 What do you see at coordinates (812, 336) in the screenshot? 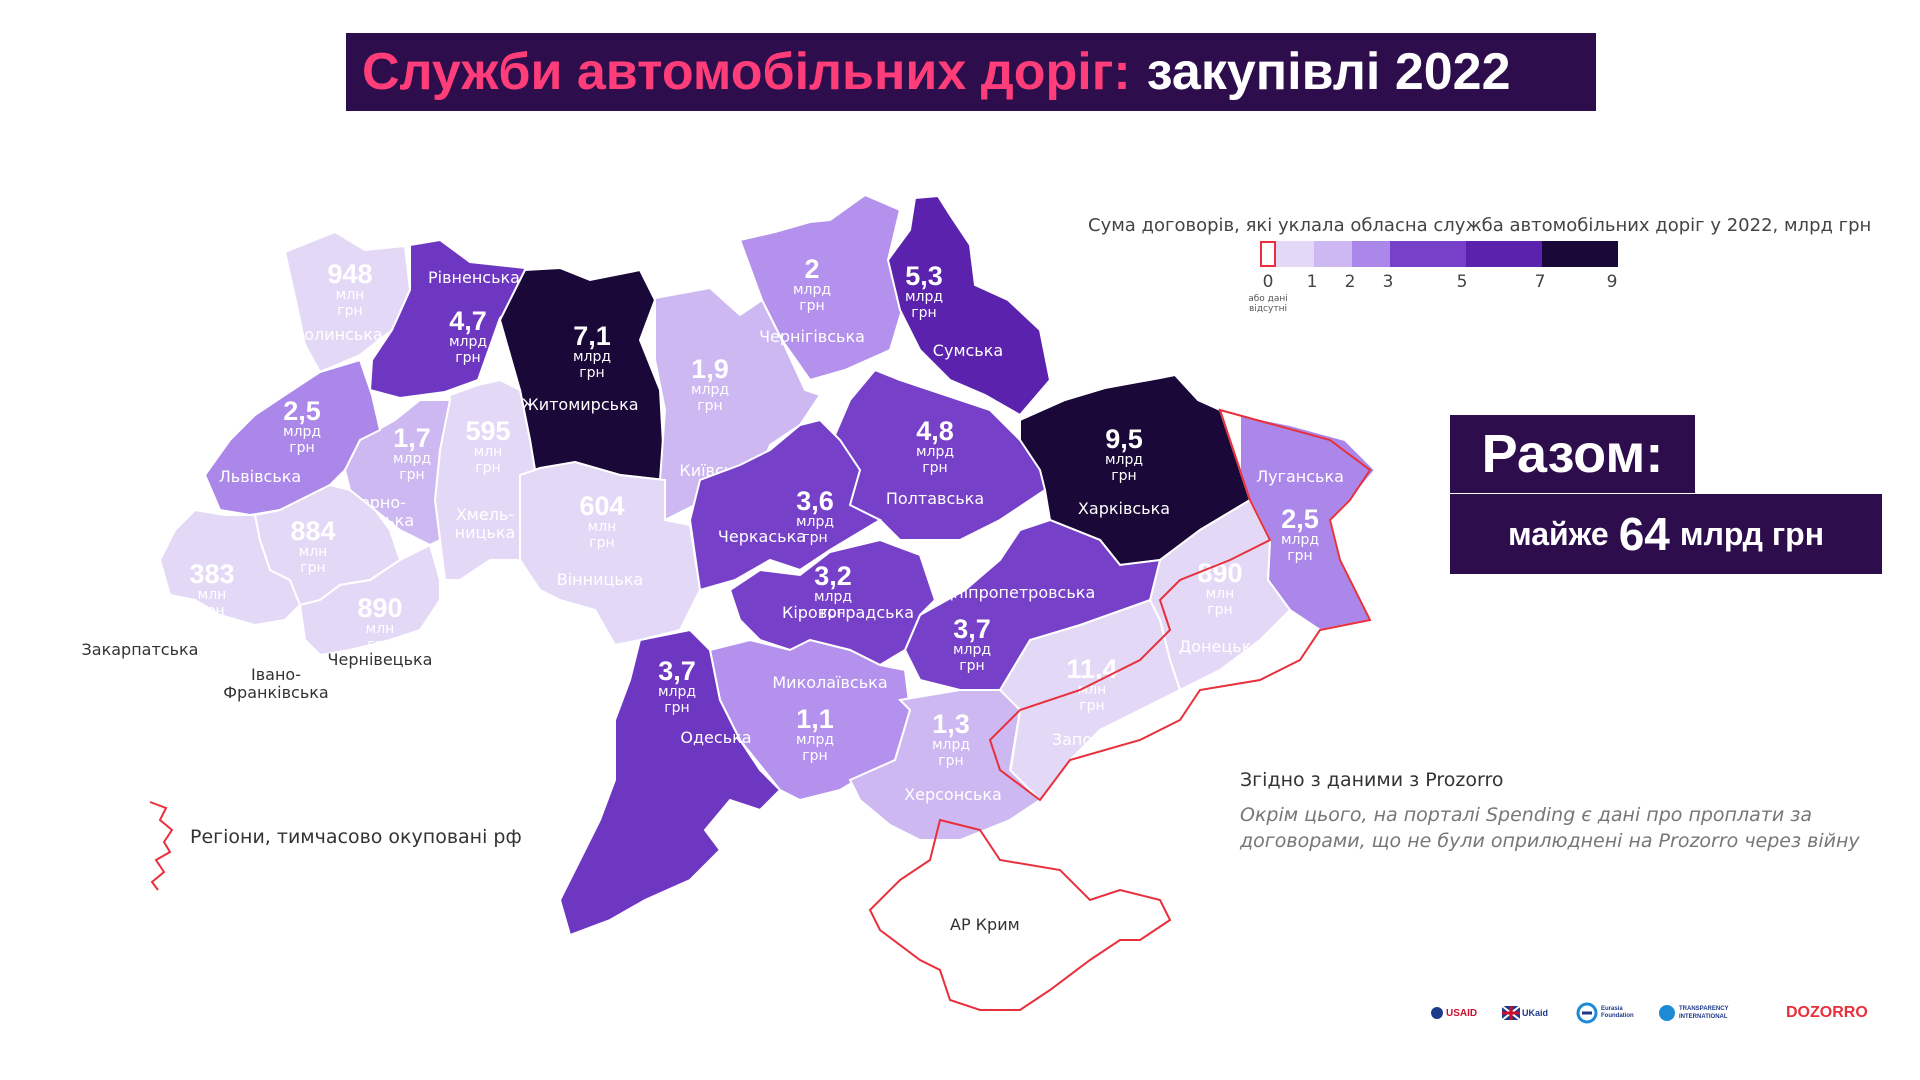
I see `region-name: Чернігівська` at bounding box center [812, 336].